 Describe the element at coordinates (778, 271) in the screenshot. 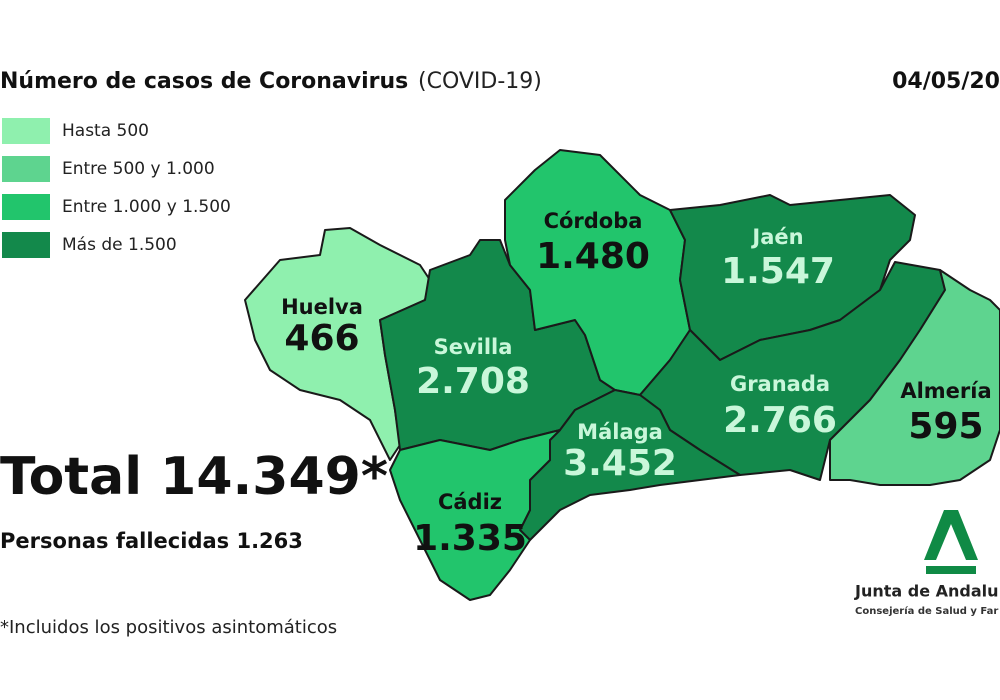

I see `province-value: 1.547` at that location.